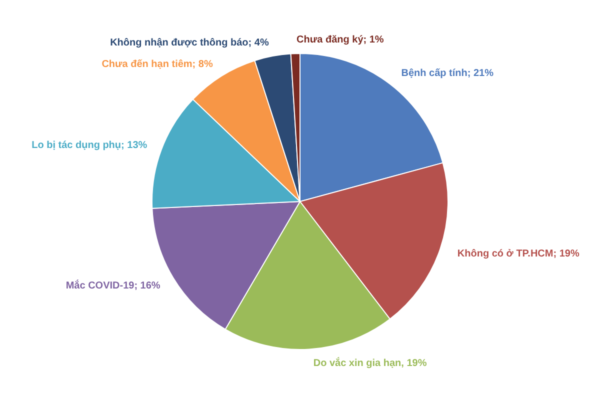 The width and height of the screenshot is (600, 403). What do you see at coordinates (202, 64) in the screenshot?
I see `data-label: ; 8%` at bounding box center [202, 64].